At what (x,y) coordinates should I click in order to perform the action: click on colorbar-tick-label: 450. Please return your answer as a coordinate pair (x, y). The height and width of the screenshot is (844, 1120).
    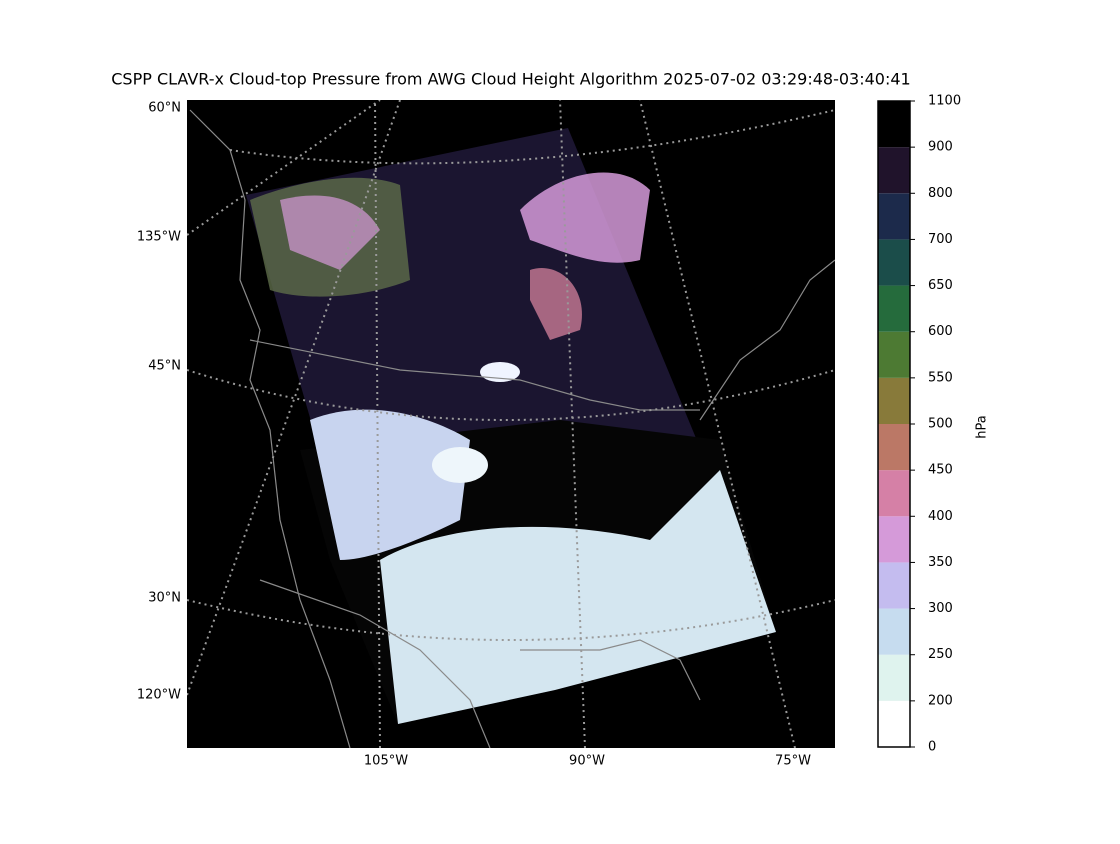
    Looking at the image, I should click on (940, 470).